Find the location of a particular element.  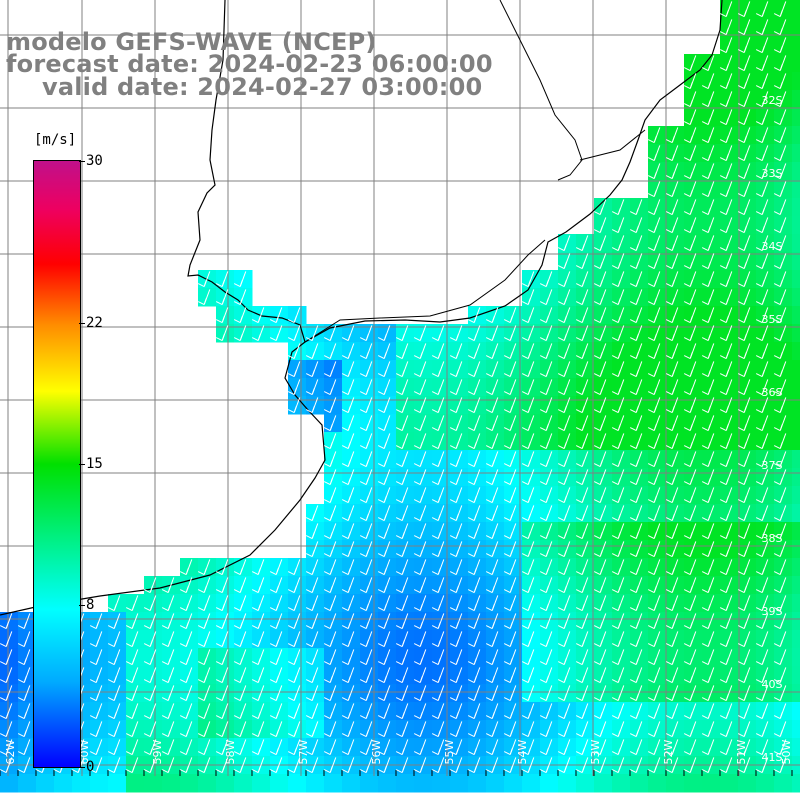

latitude-label: 36S is located at coordinates (772, 392).